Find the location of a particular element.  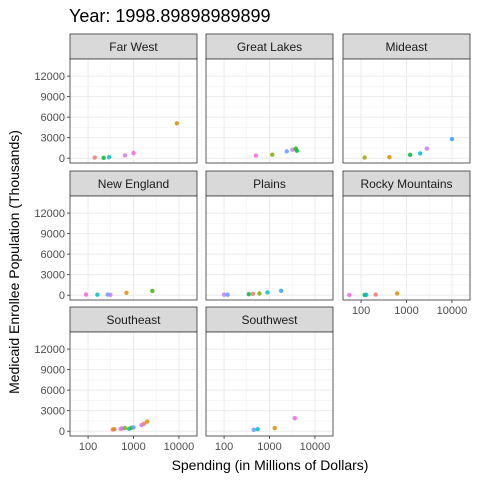

facet-strip-label: Southeast is located at coordinates (133, 320).